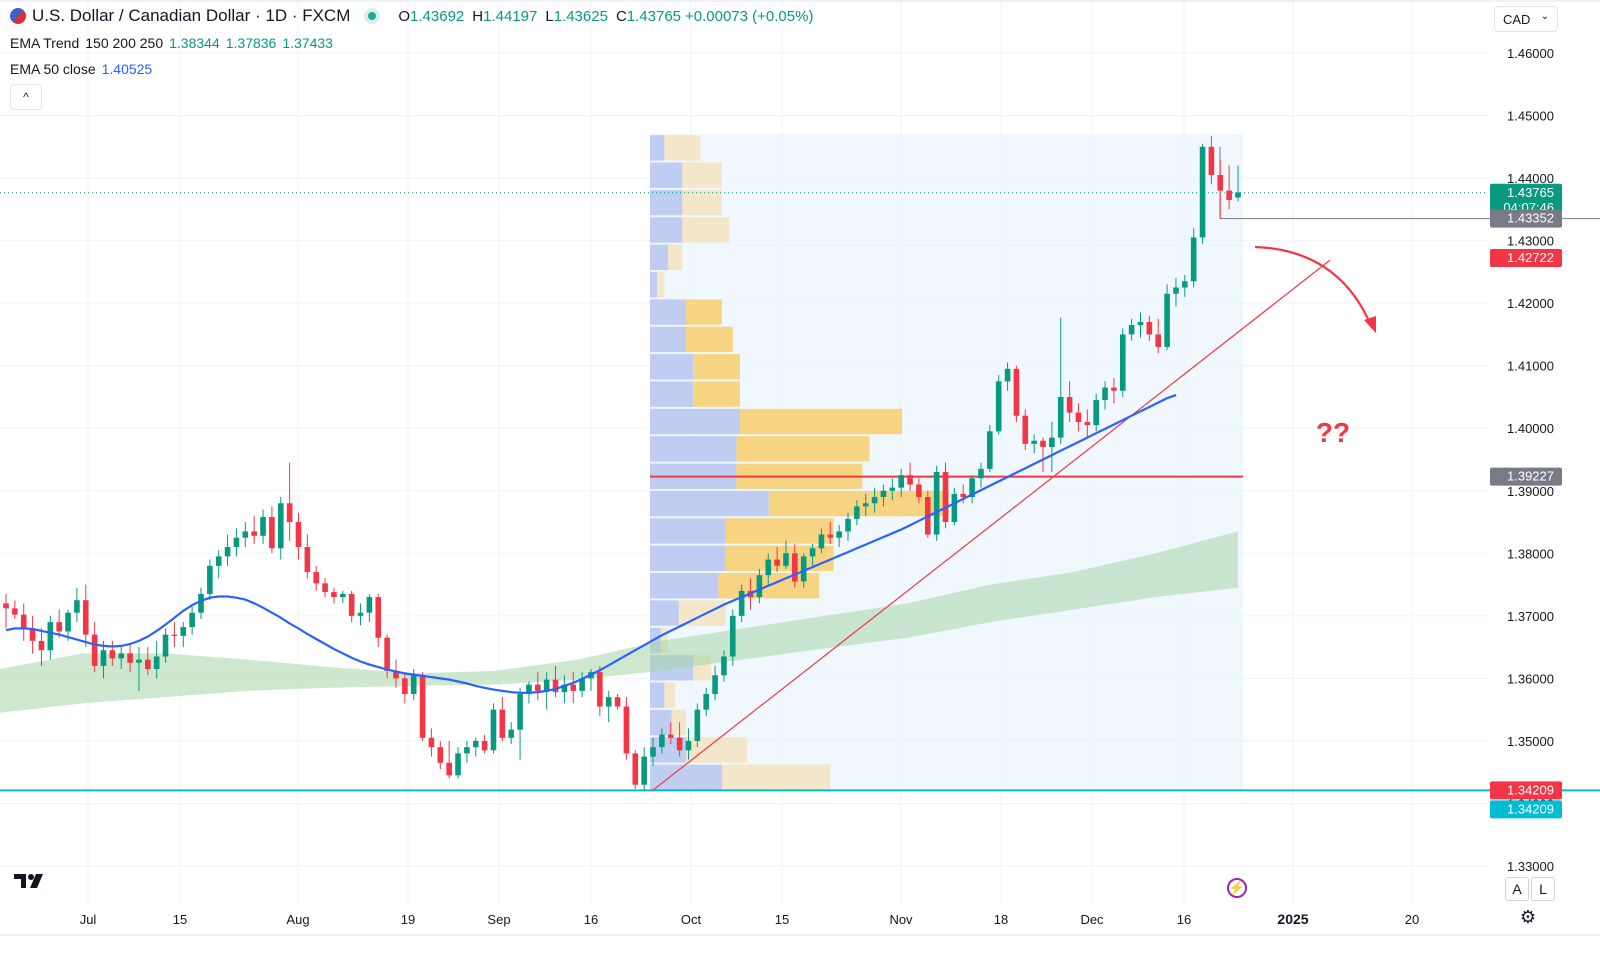 This screenshot has width=1600, height=958. What do you see at coordinates (45, 43) in the screenshot?
I see `indicator-name: EMA Trend` at bounding box center [45, 43].